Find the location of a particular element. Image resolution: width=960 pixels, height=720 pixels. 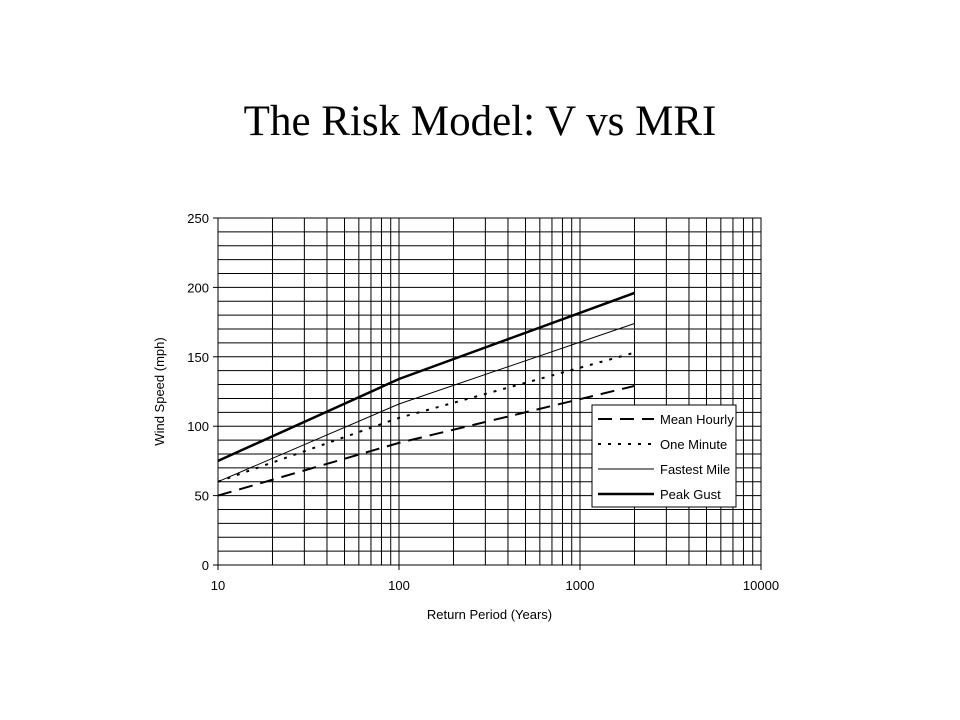

series-line-mean-hourly is located at coordinates (426, 440).